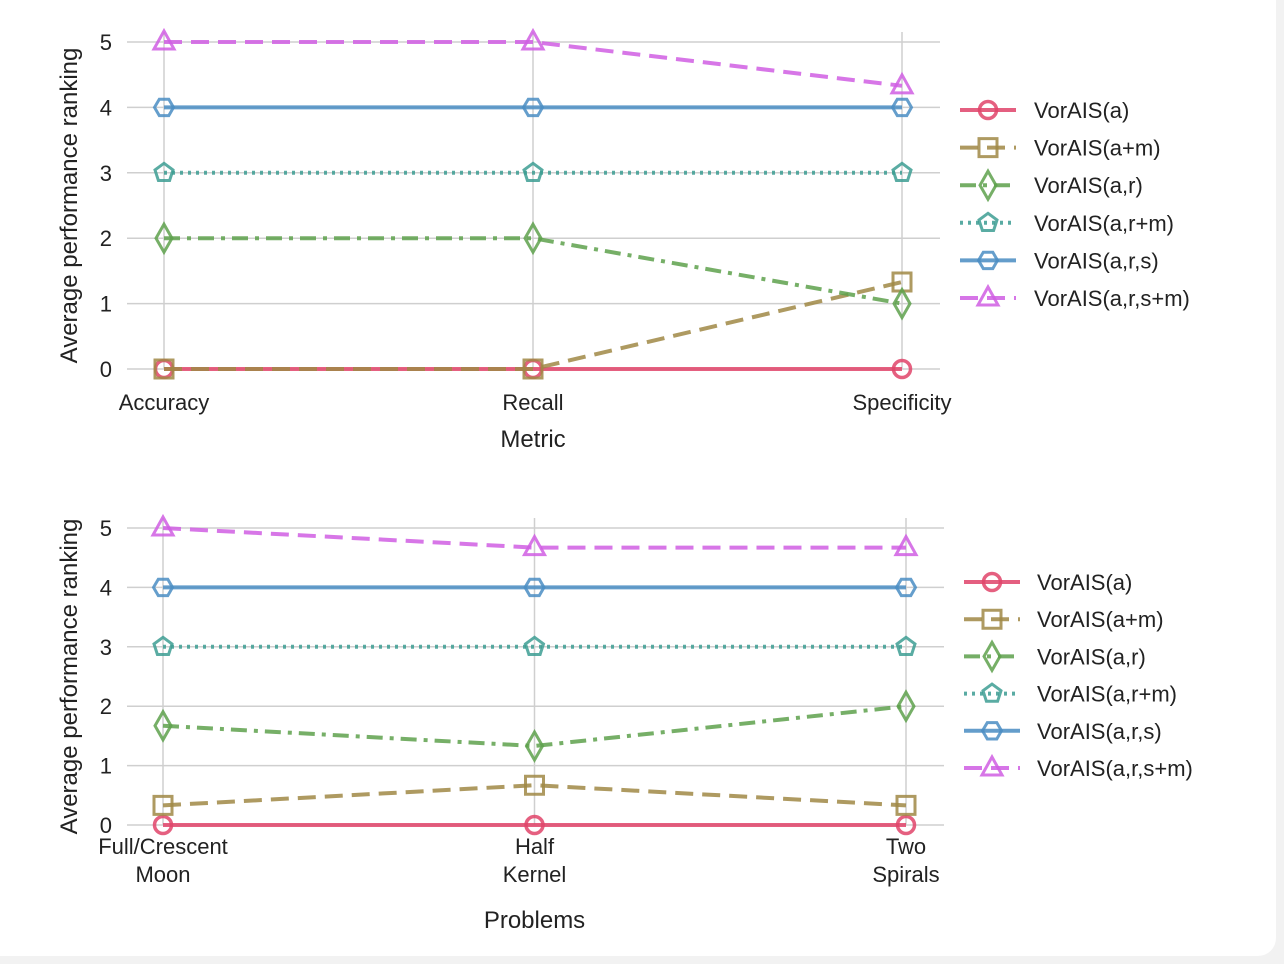 This screenshot has width=1284, height=964. Describe the element at coordinates (534, 920) in the screenshot. I see `x-axis-label: Problems` at that location.